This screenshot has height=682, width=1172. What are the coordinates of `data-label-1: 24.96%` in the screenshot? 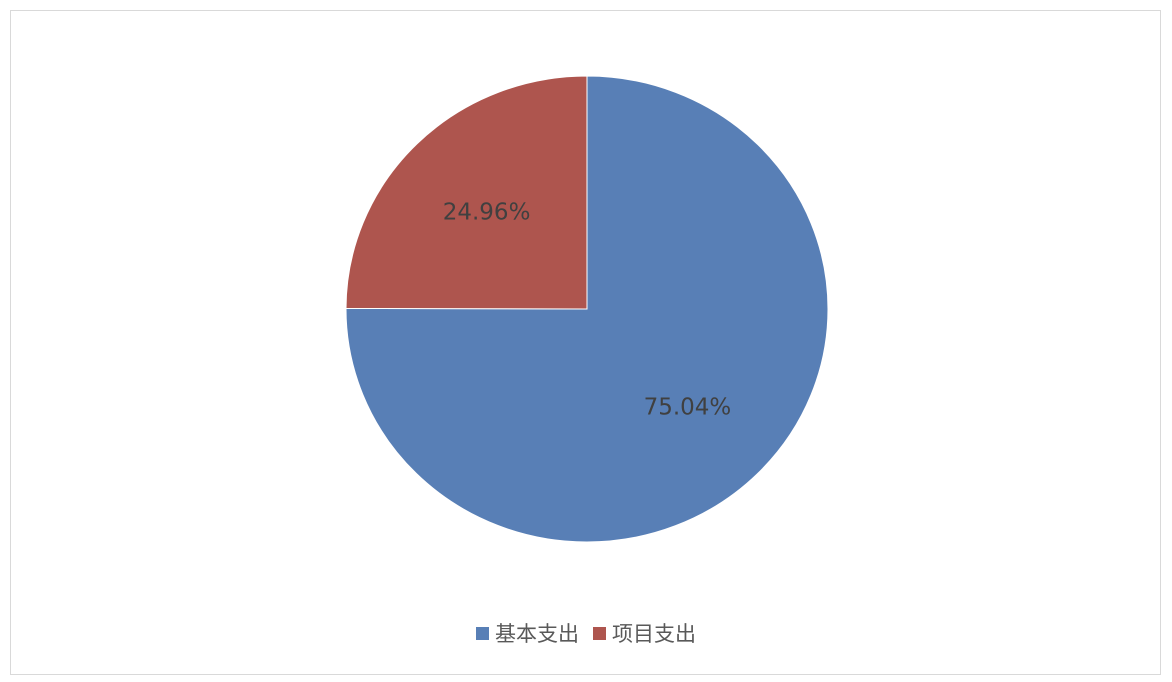 It's located at (487, 213).